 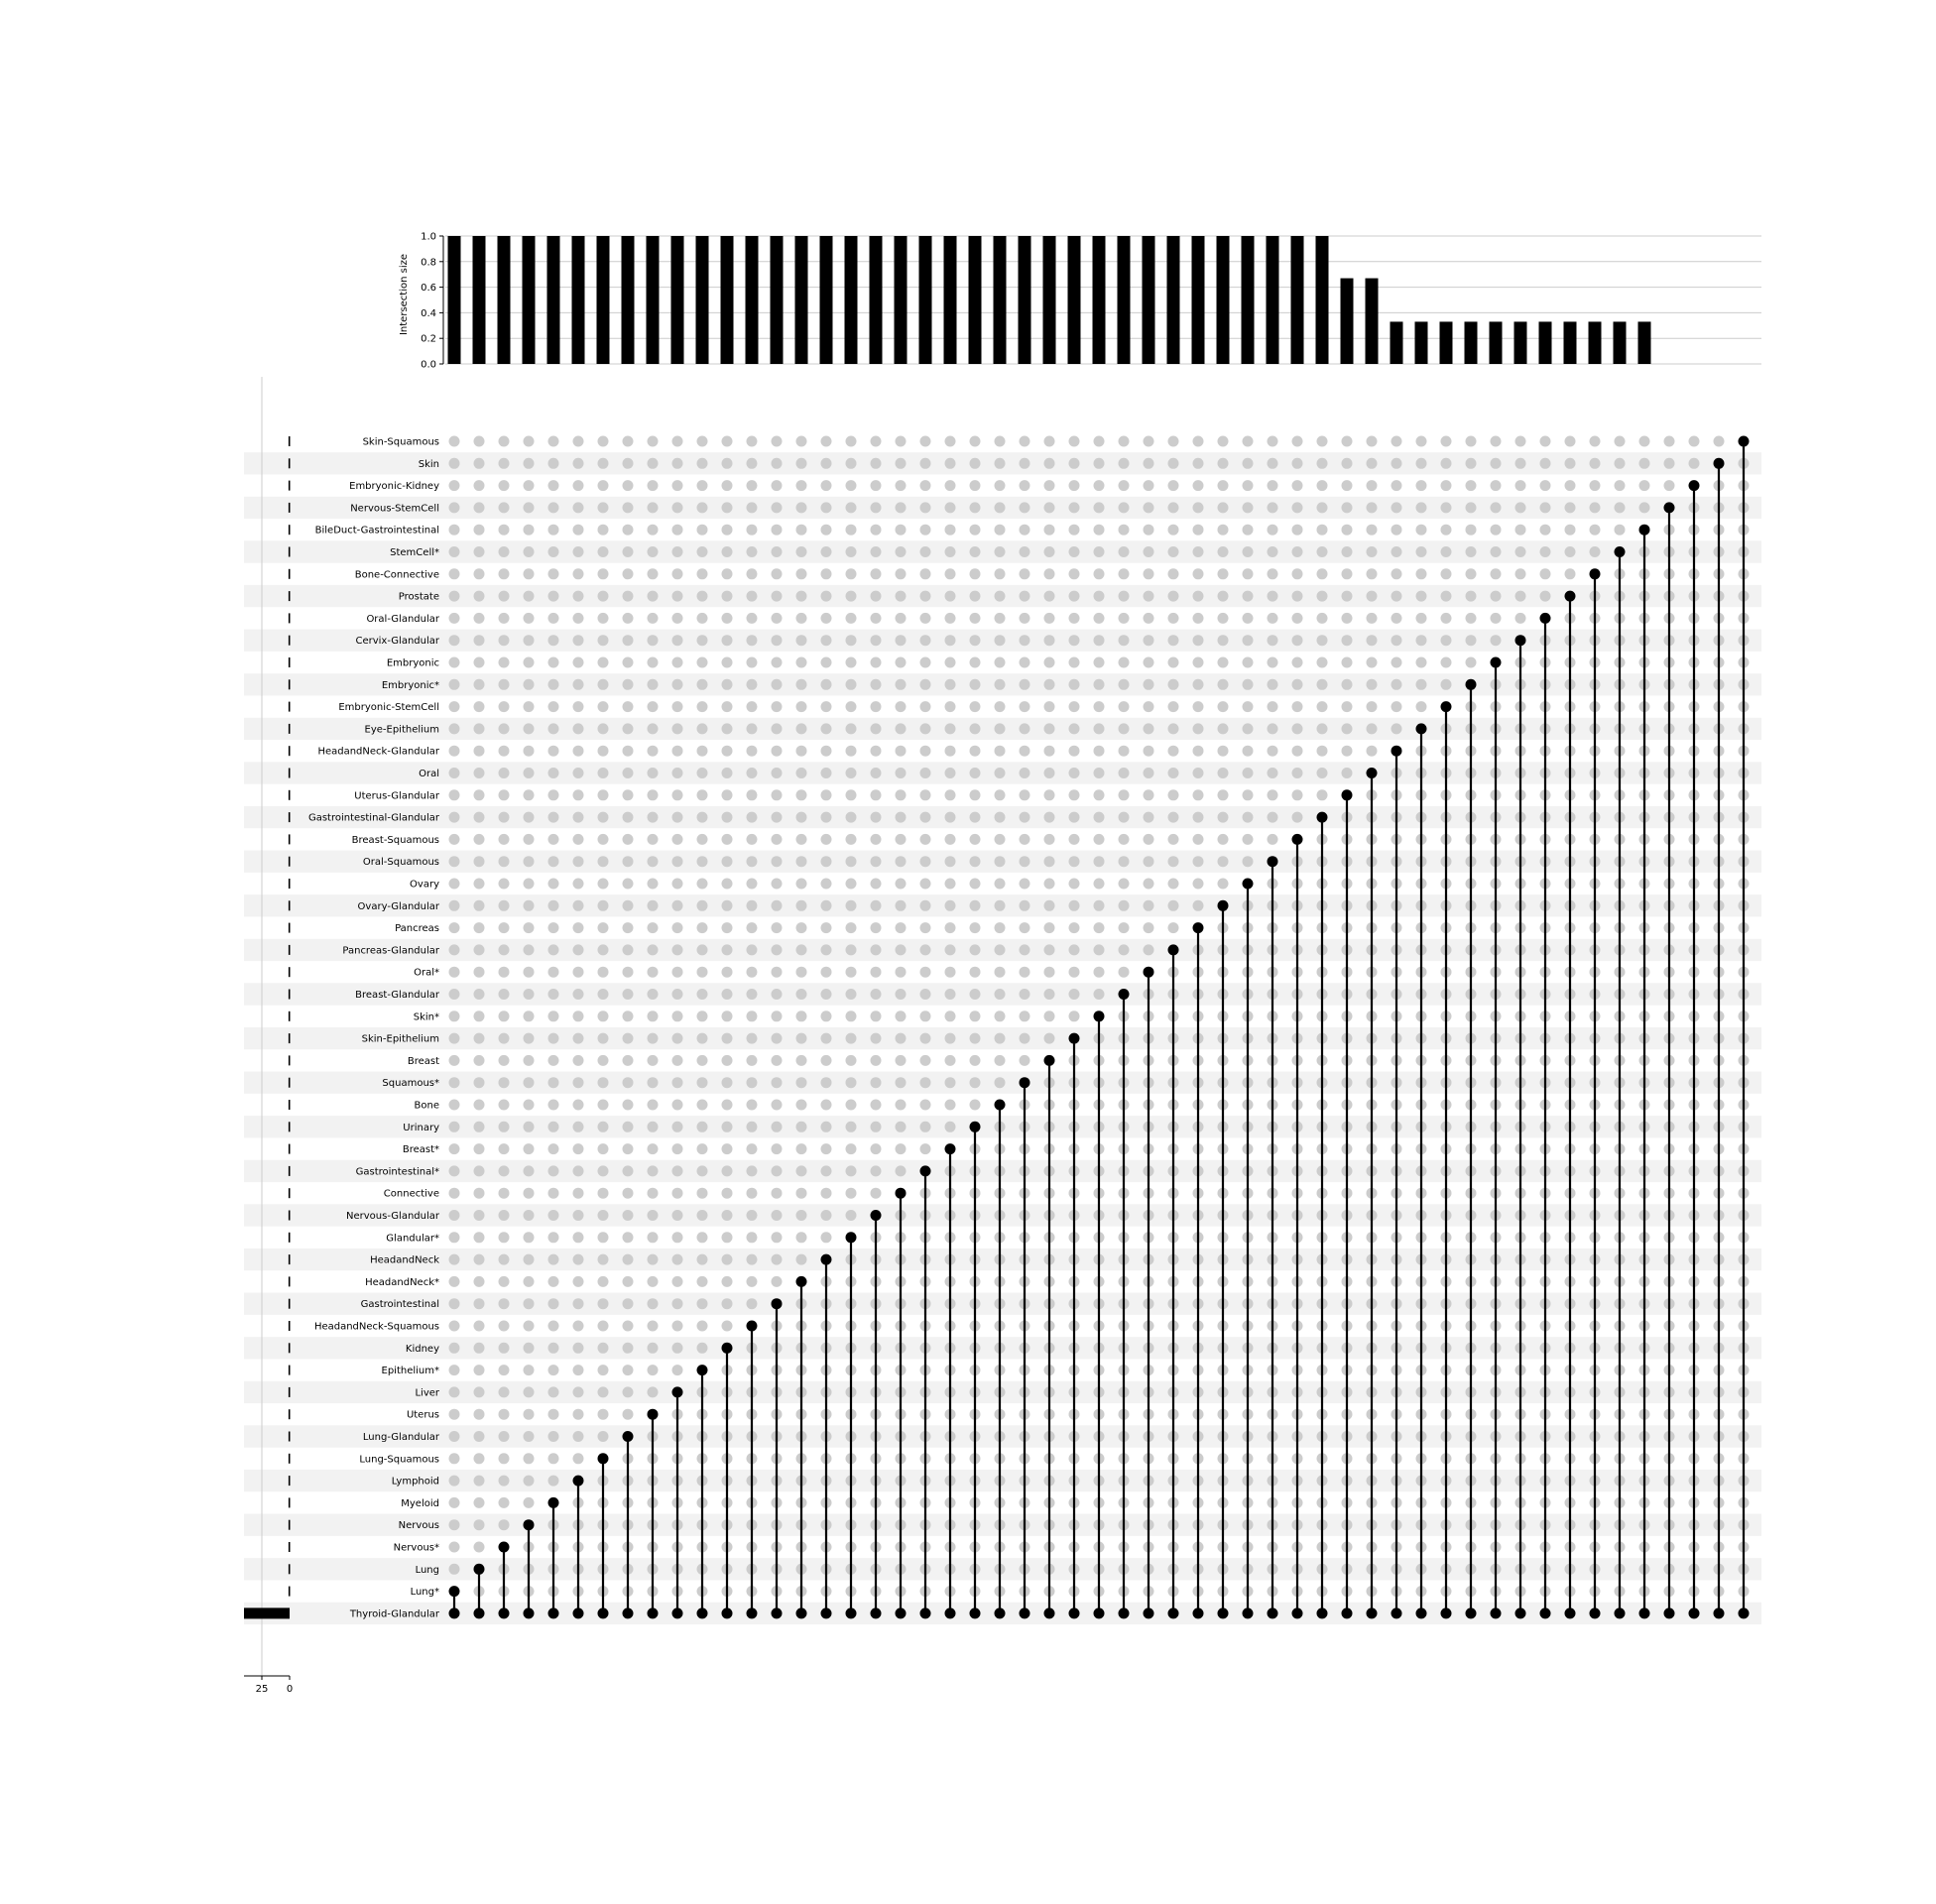 What do you see at coordinates (420, 1503) in the screenshot?
I see `set-label: Myeloid` at bounding box center [420, 1503].